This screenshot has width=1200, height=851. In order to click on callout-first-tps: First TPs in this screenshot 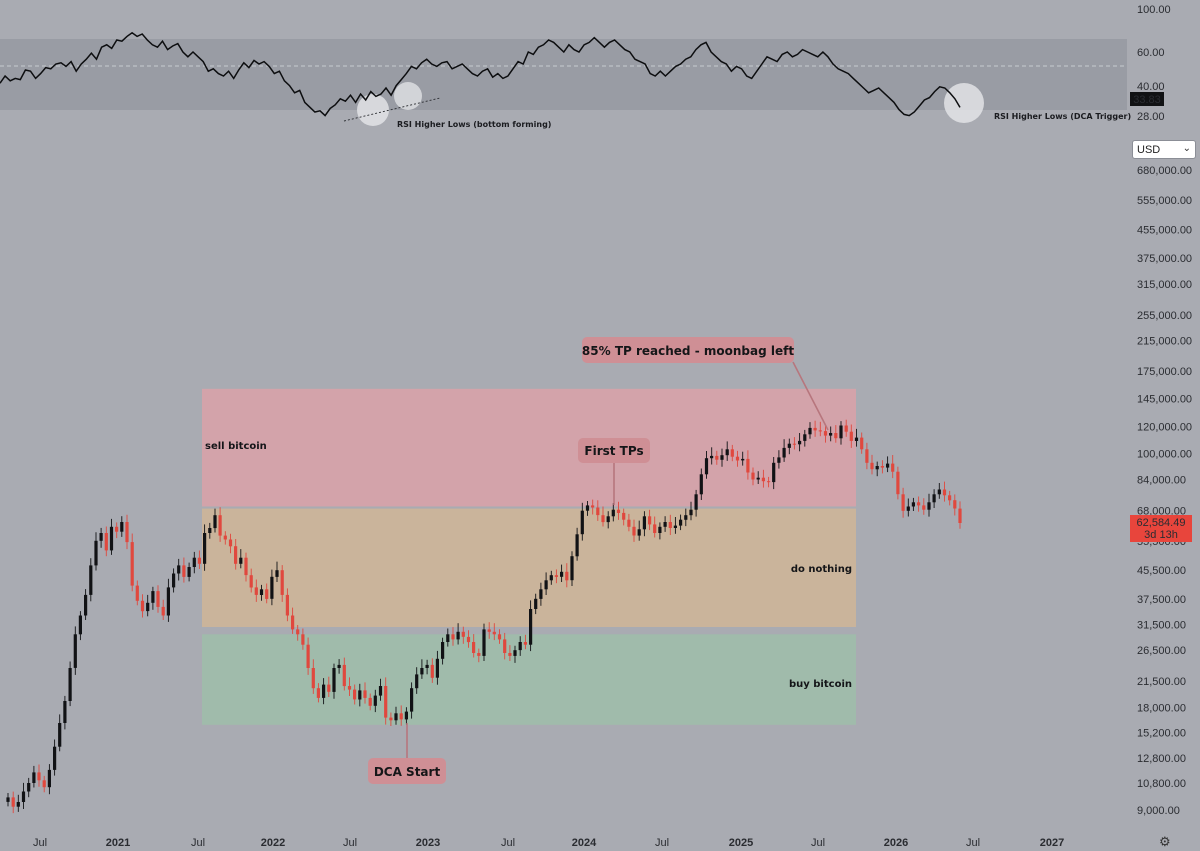, I will do `click(614, 471)`.